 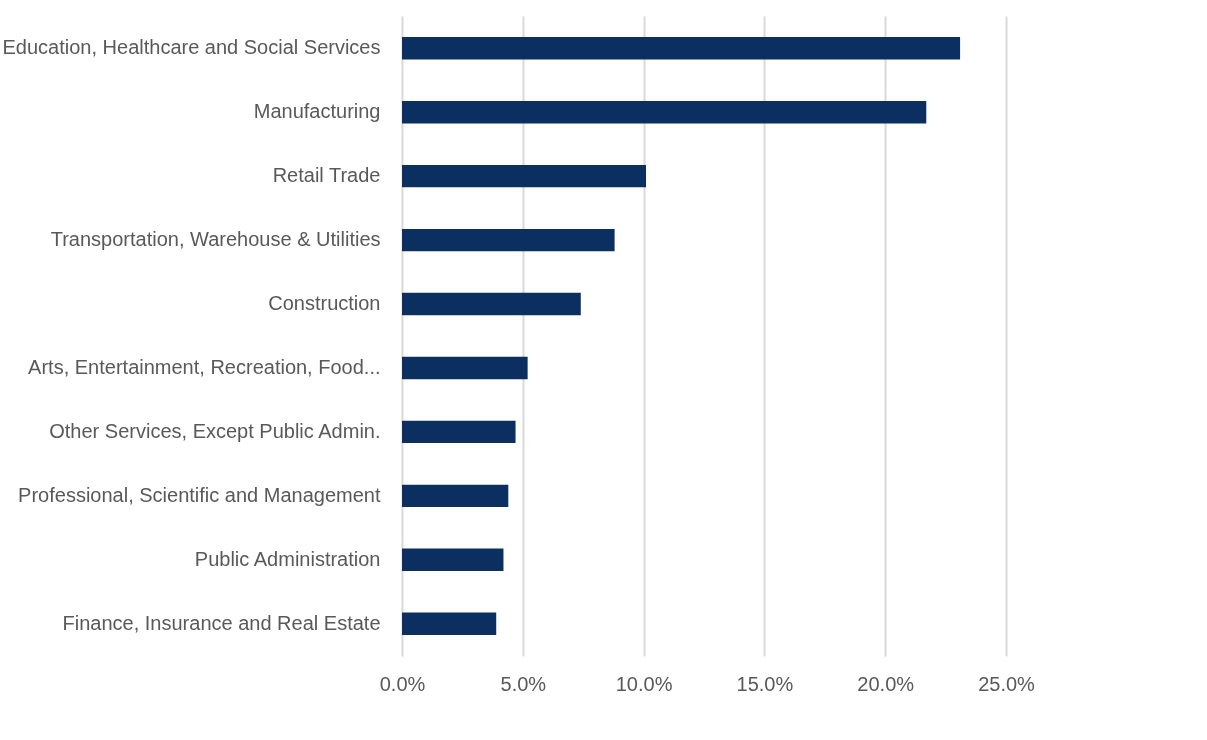 I want to click on y-tick-label: Retail Trade, so click(x=326, y=175).